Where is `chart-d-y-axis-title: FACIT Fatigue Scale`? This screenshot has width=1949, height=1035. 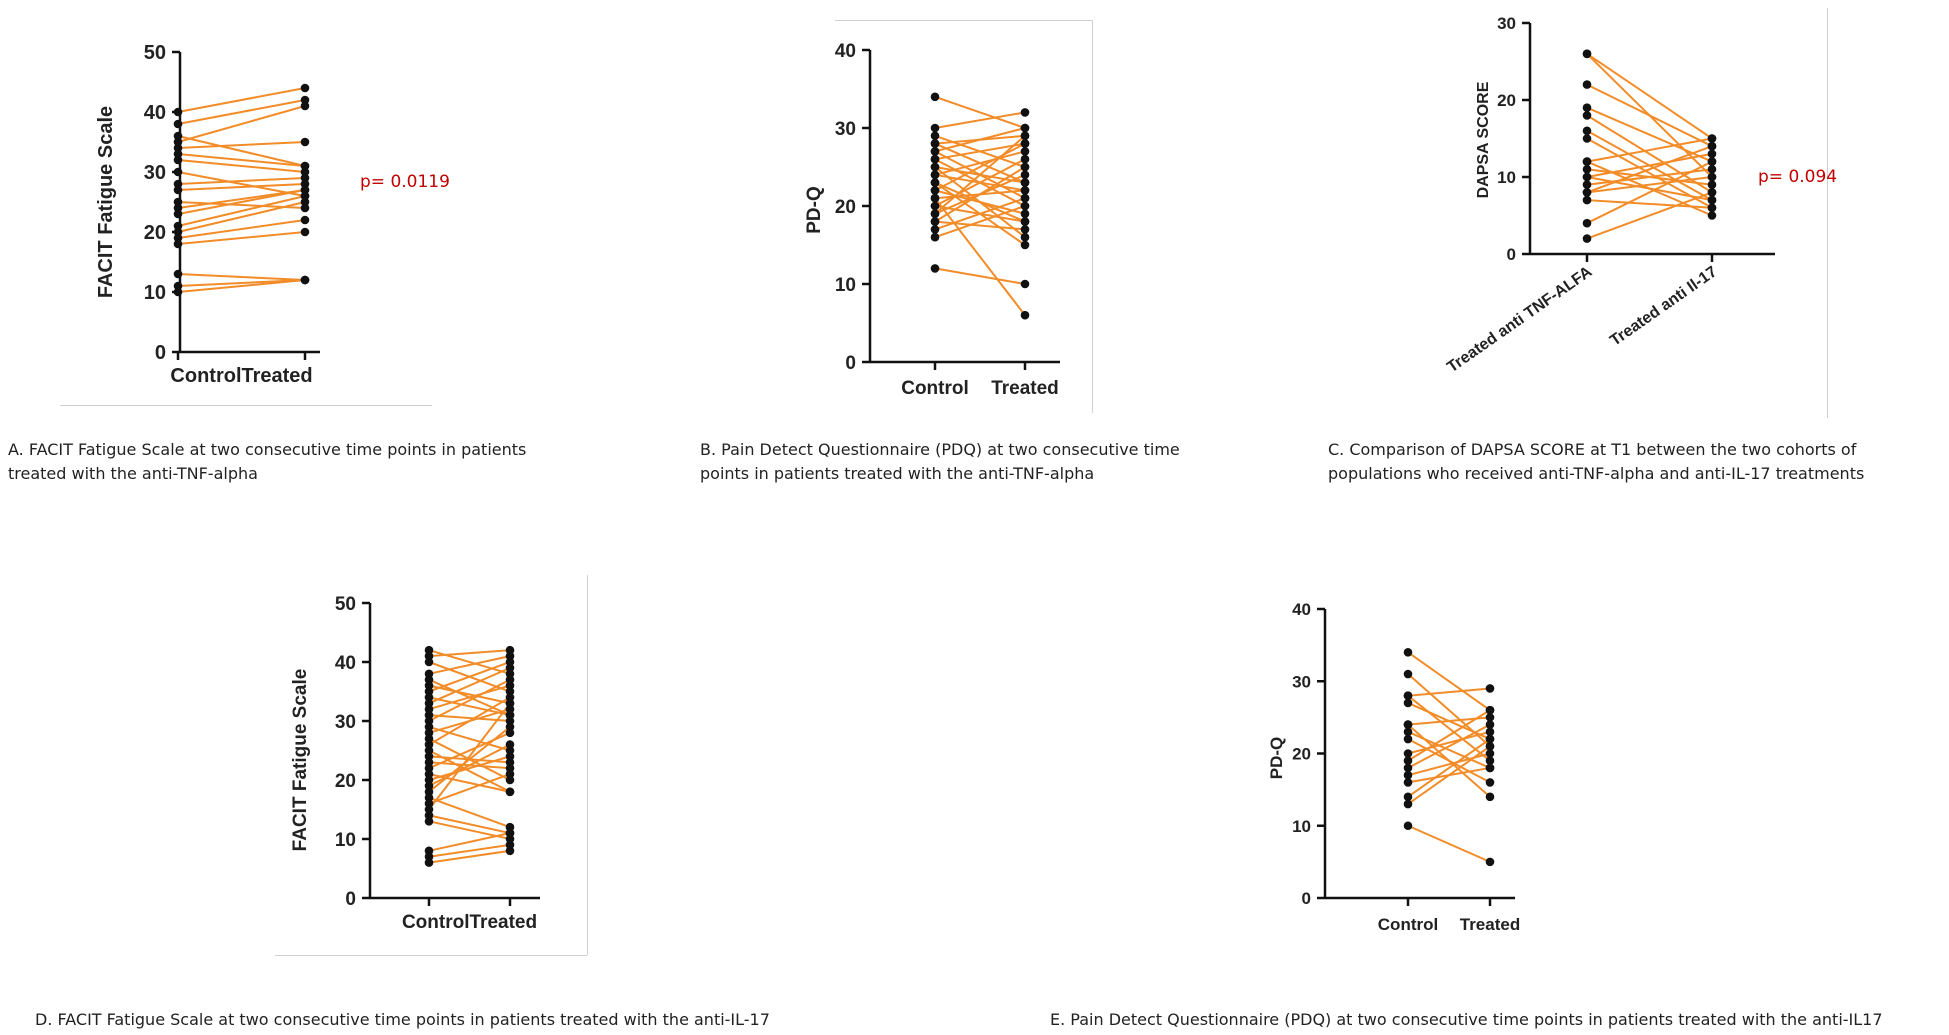
chart-d-y-axis-title: FACIT Fatigue Scale is located at coordinates (300, 760).